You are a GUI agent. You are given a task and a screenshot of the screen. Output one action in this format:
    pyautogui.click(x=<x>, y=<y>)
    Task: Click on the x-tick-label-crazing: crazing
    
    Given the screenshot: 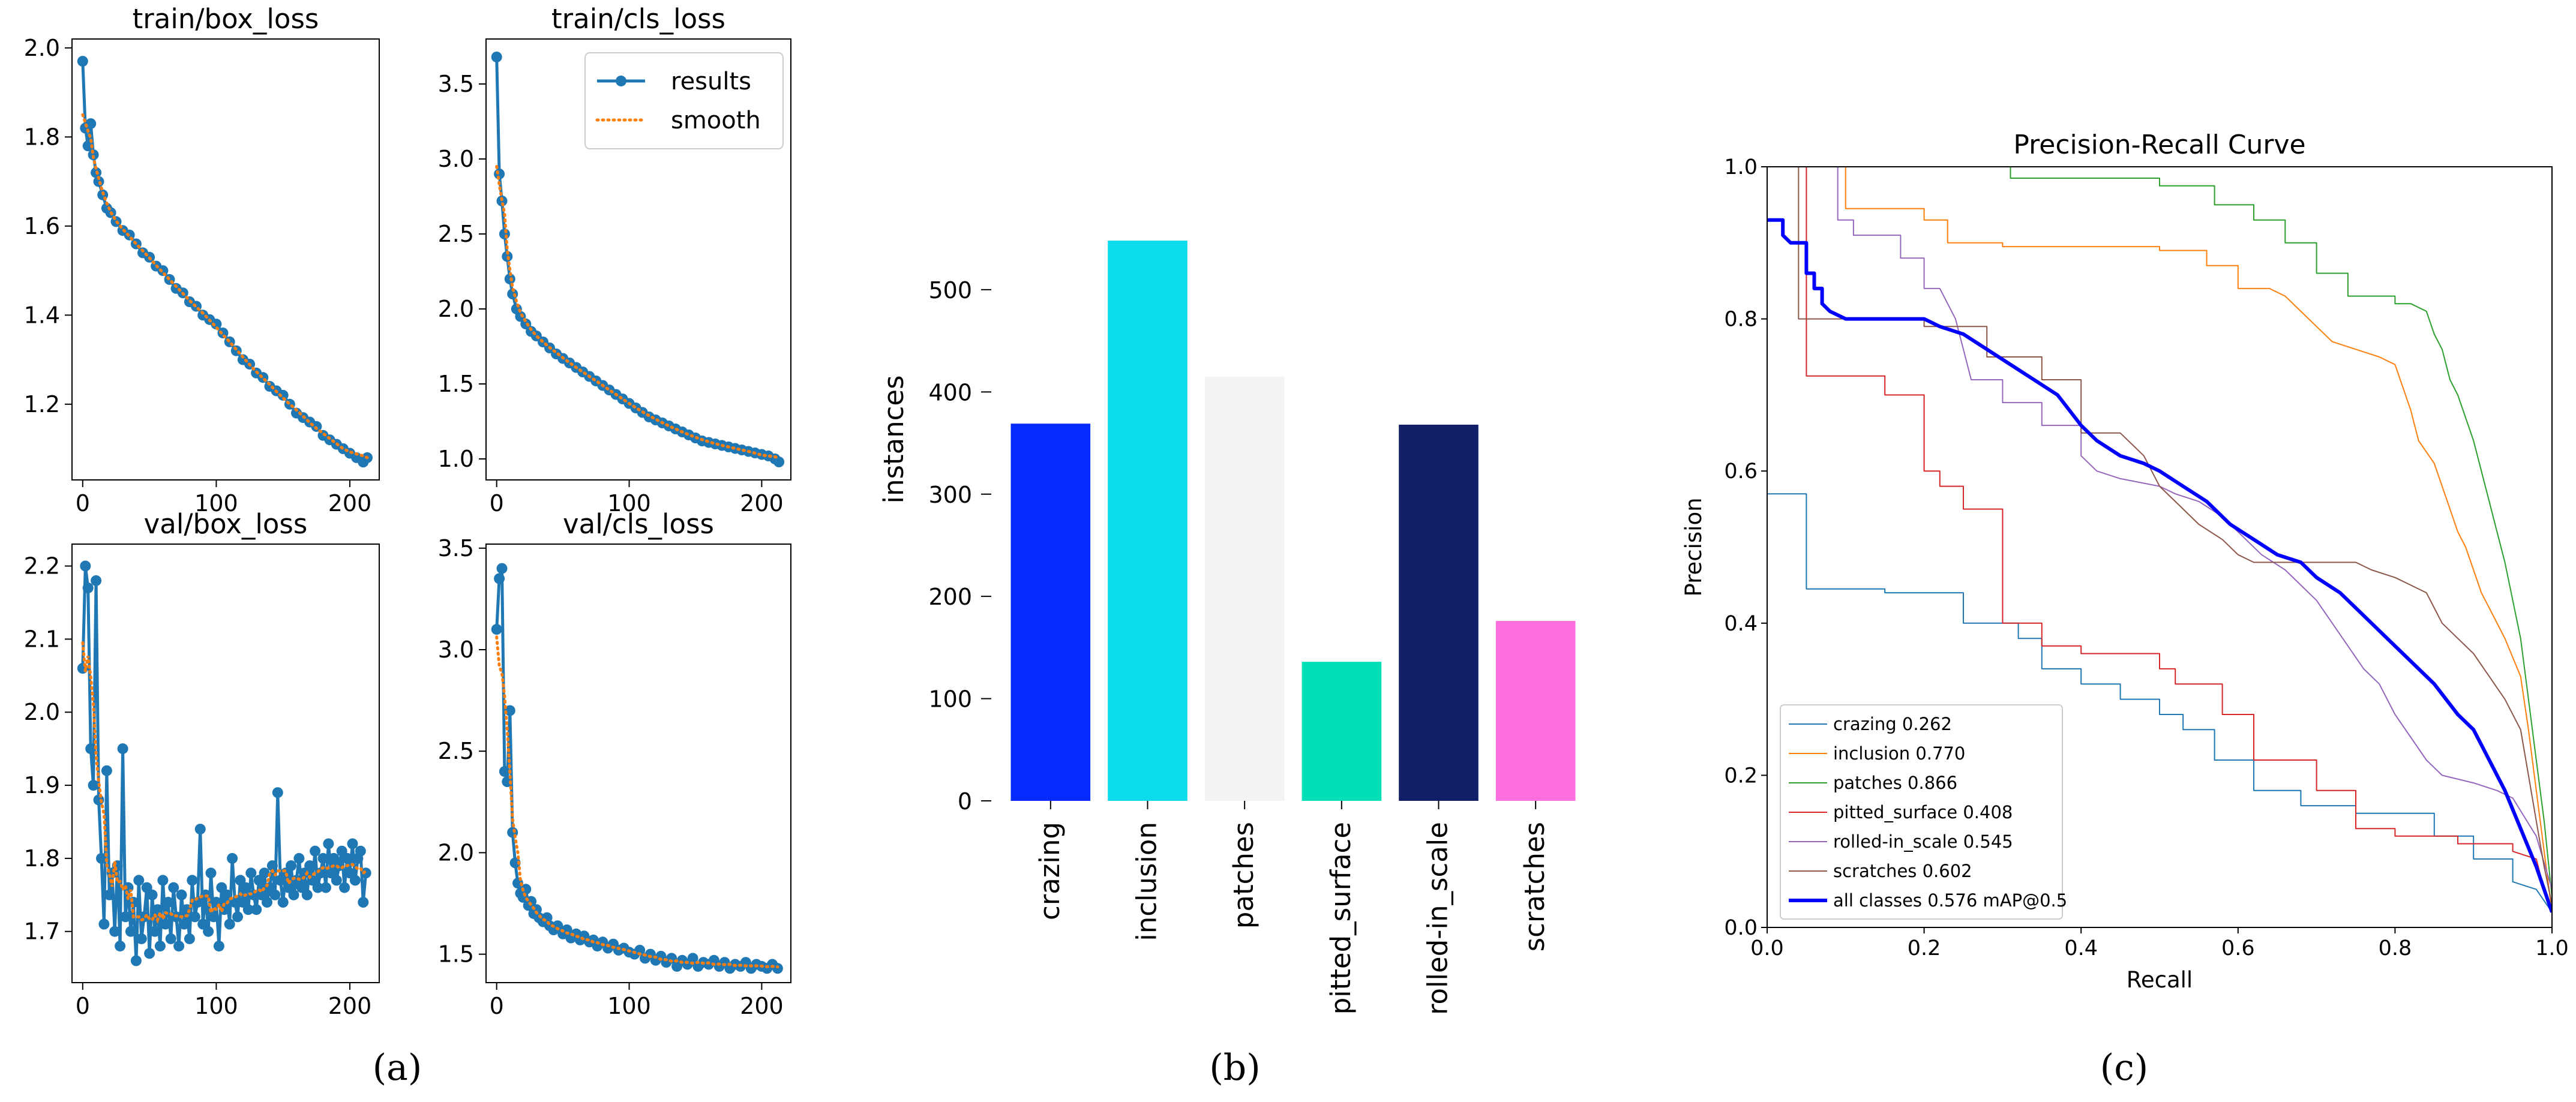 What is the action you would take?
    pyautogui.click(x=1050, y=871)
    